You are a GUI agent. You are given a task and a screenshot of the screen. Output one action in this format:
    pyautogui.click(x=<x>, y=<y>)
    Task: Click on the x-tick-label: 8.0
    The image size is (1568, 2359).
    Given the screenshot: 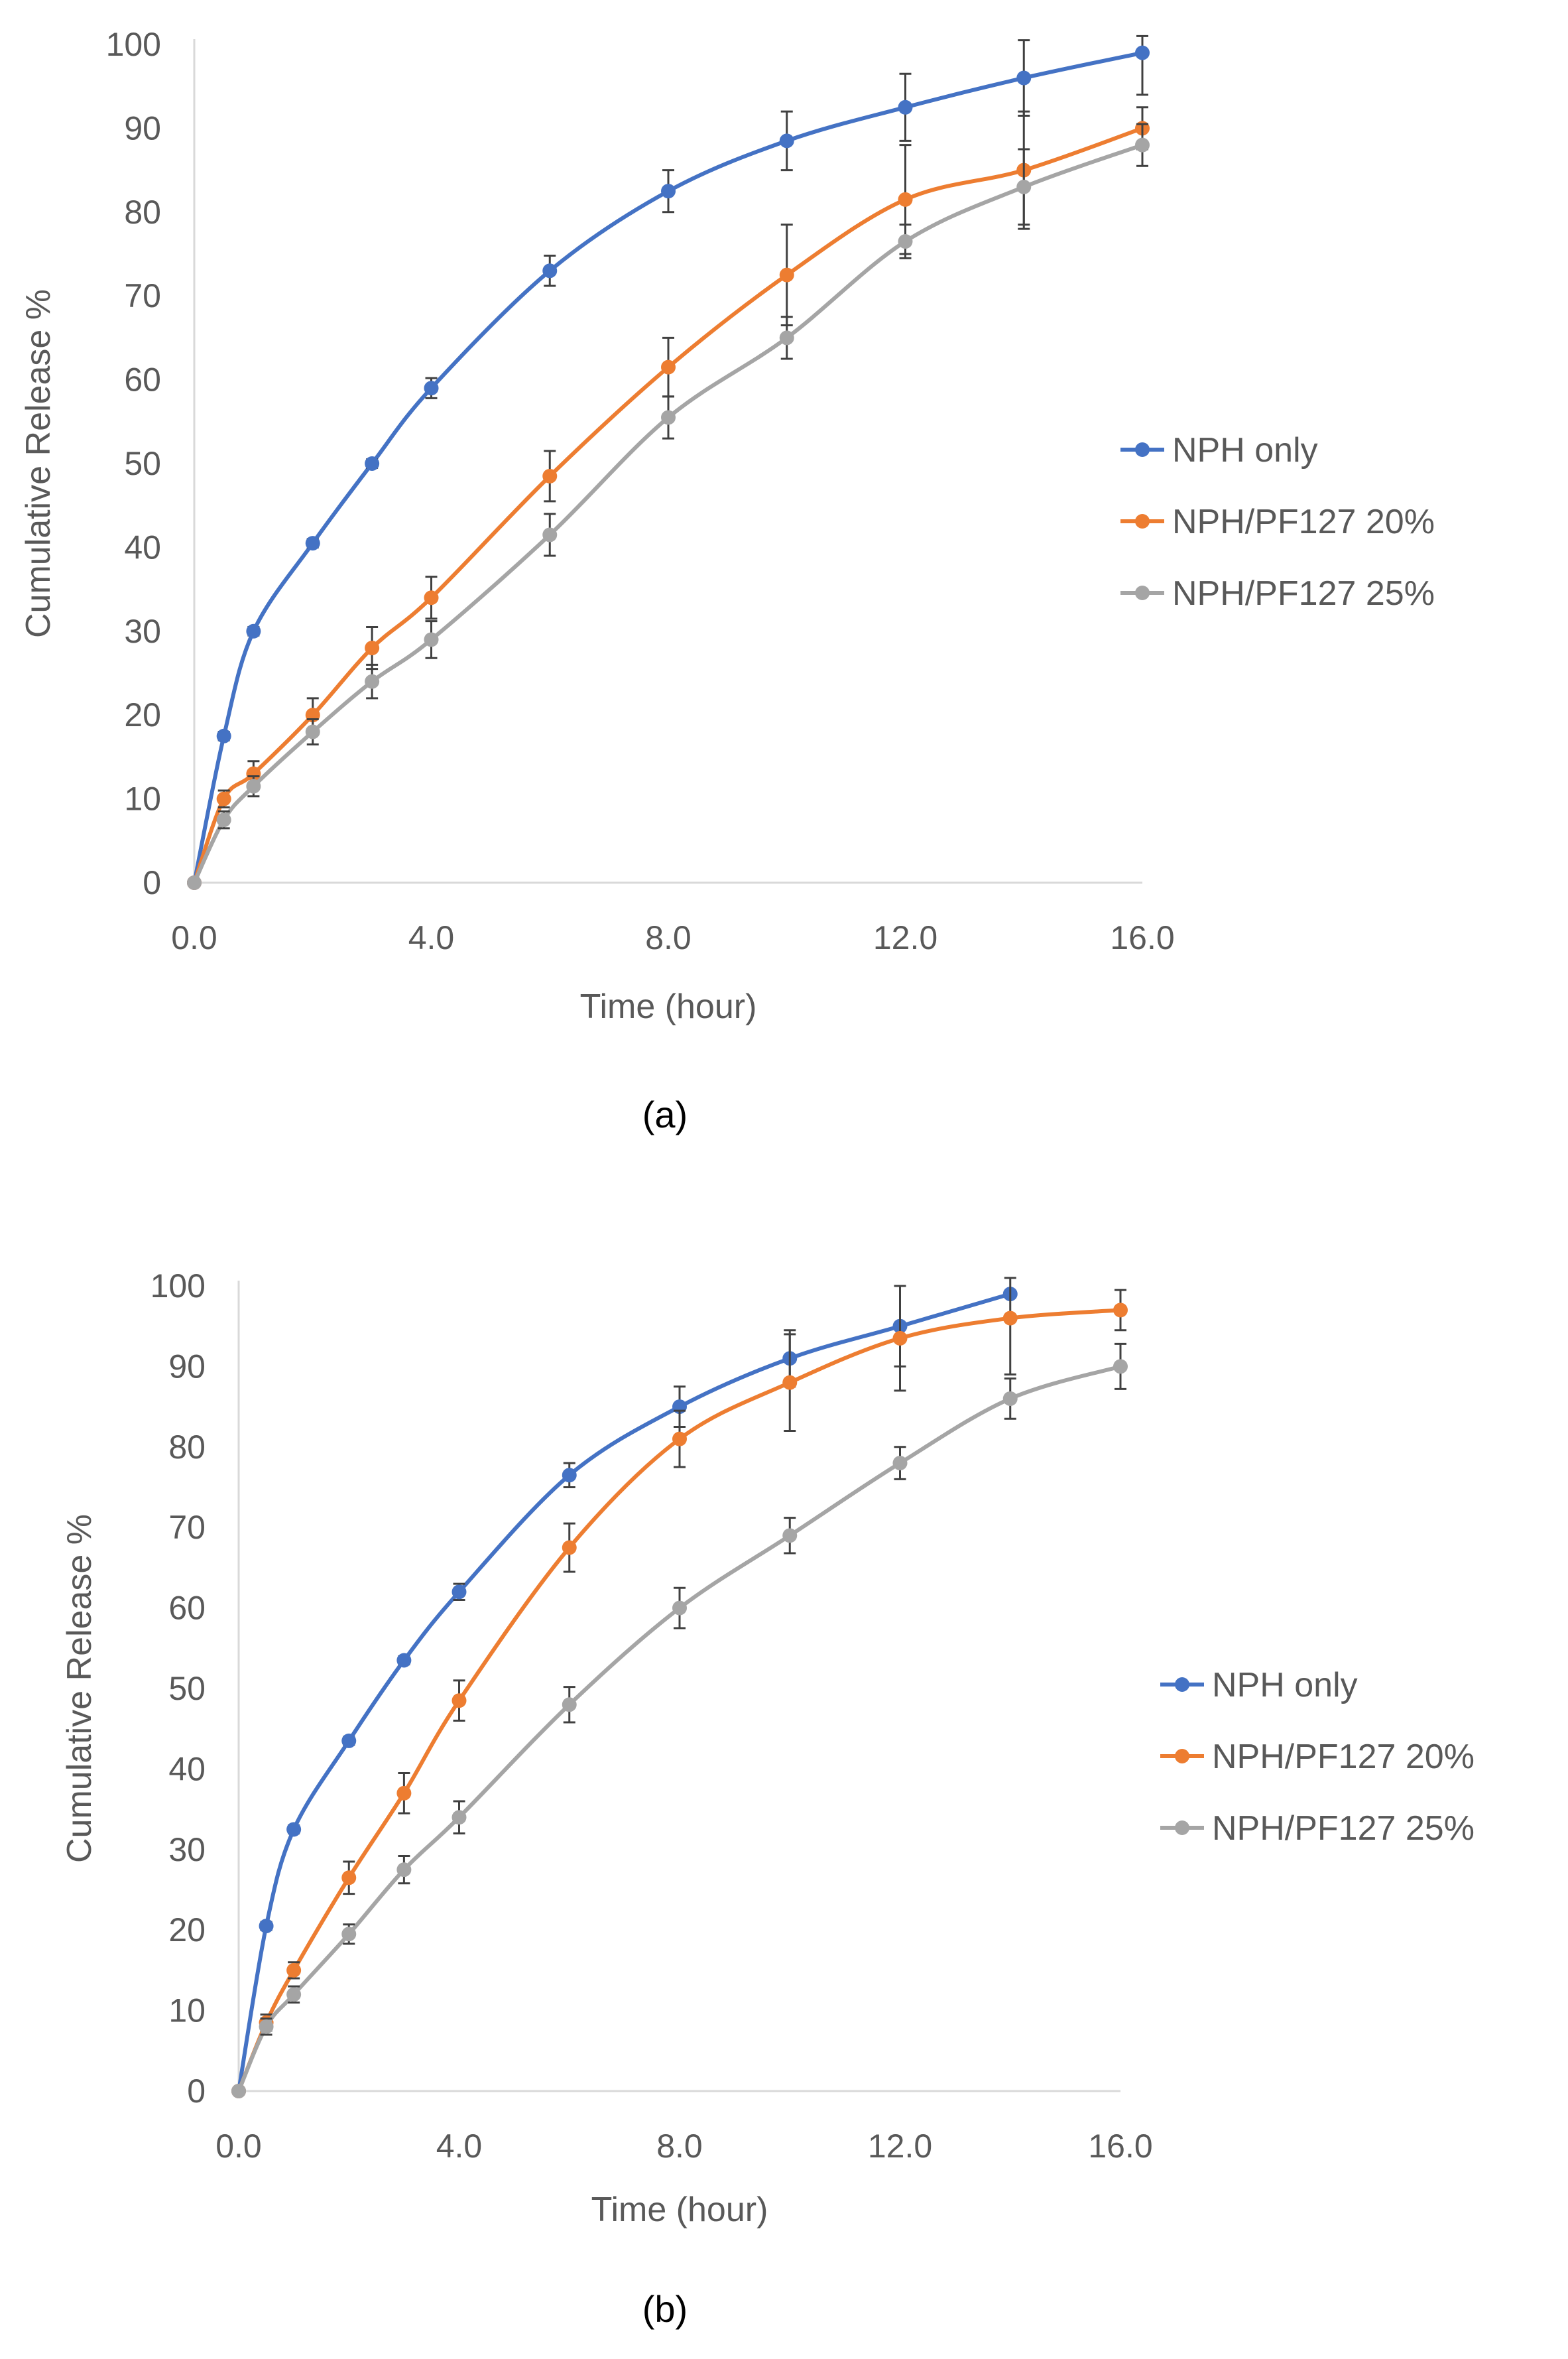 What is the action you would take?
    pyautogui.click(x=679, y=2146)
    